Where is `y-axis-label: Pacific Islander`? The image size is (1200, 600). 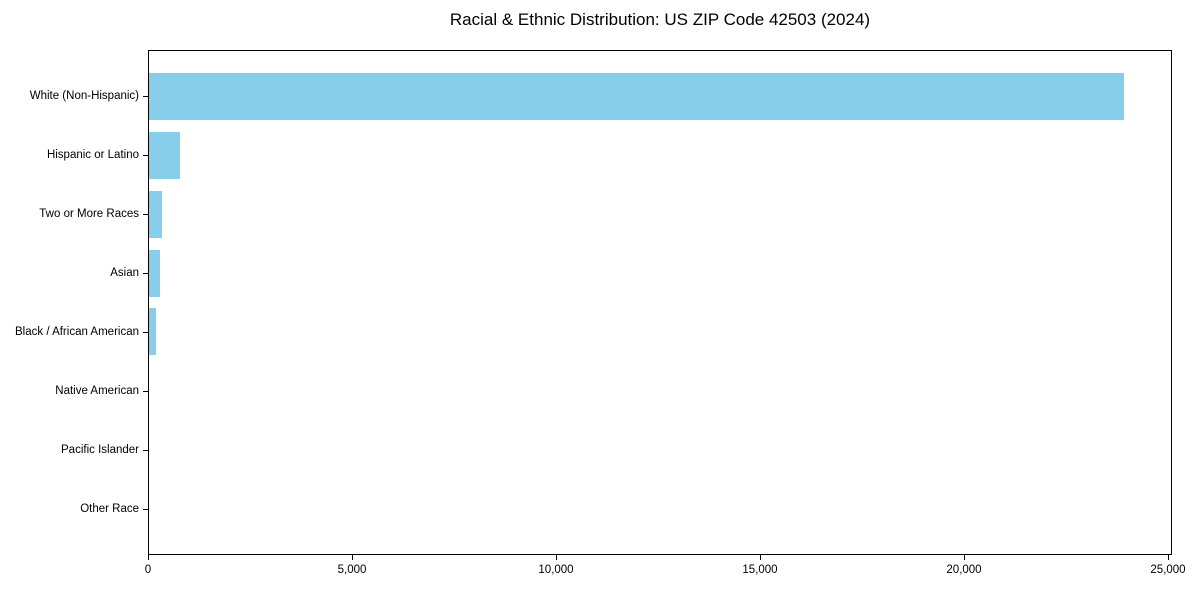 y-axis-label: Pacific Islander is located at coordinates (100, 450).